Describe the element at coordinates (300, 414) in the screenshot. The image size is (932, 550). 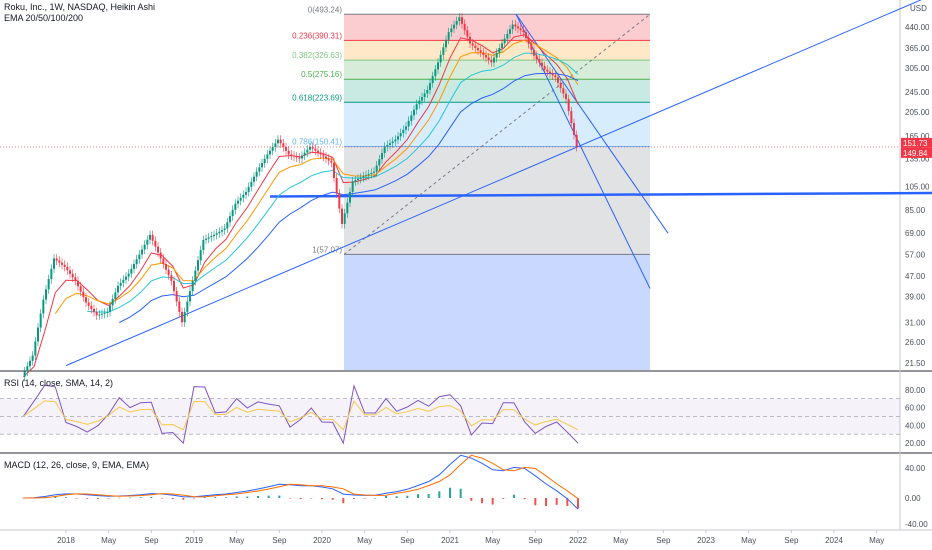
I see `rsi-line` at that location.